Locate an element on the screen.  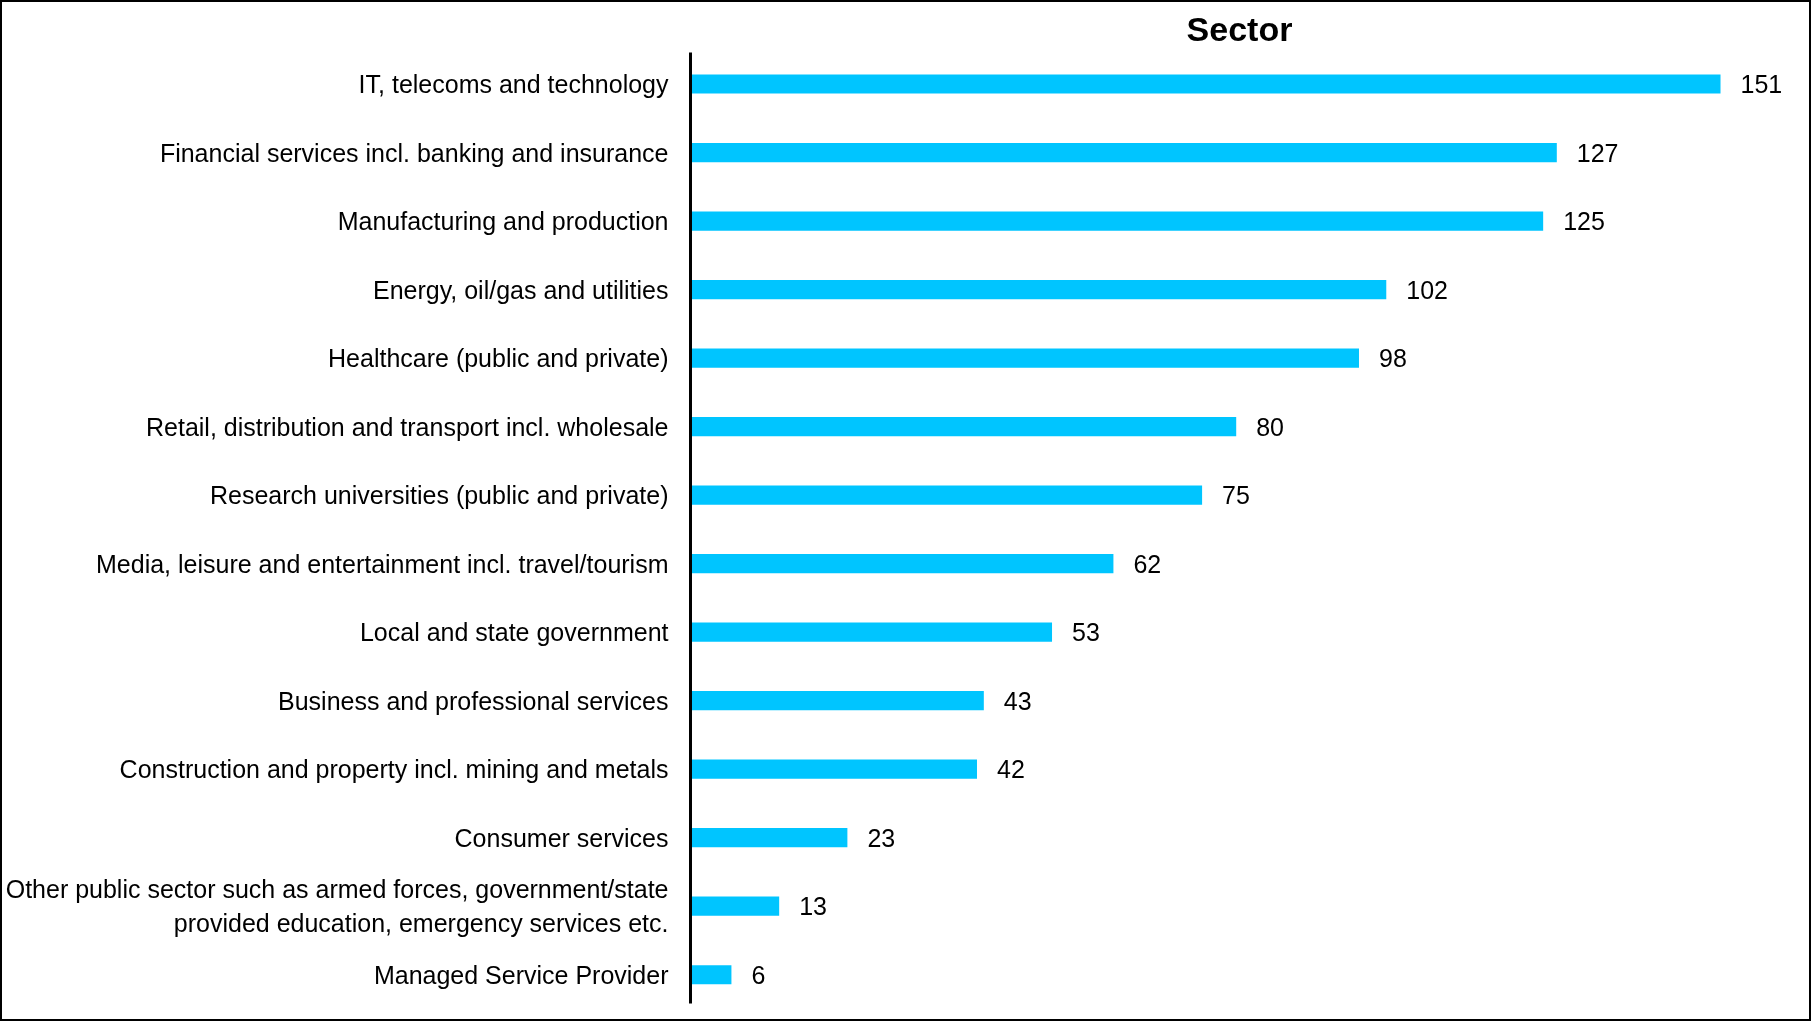
y-tick-label: Media, leisure and entertainment incl. travel/tourism is located at coordinates (382, 563).